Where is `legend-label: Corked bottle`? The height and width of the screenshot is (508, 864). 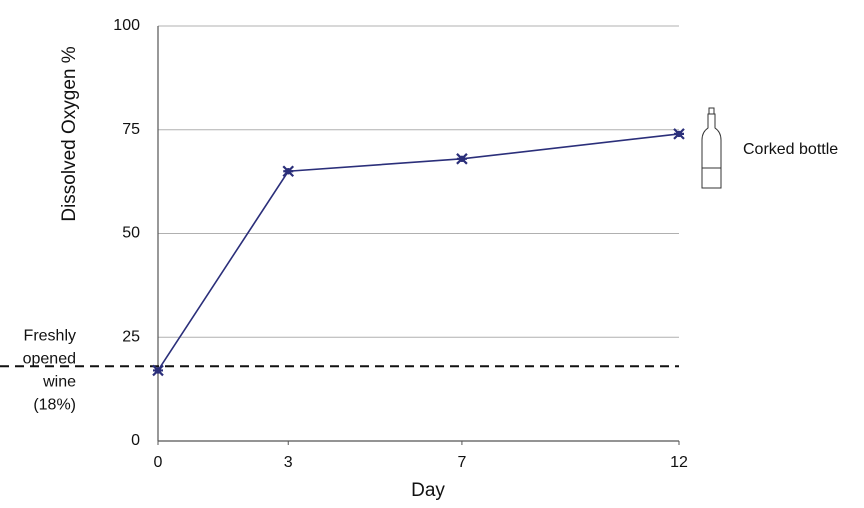
legend-label: Corked bottle is located at coordinates (790, 149).